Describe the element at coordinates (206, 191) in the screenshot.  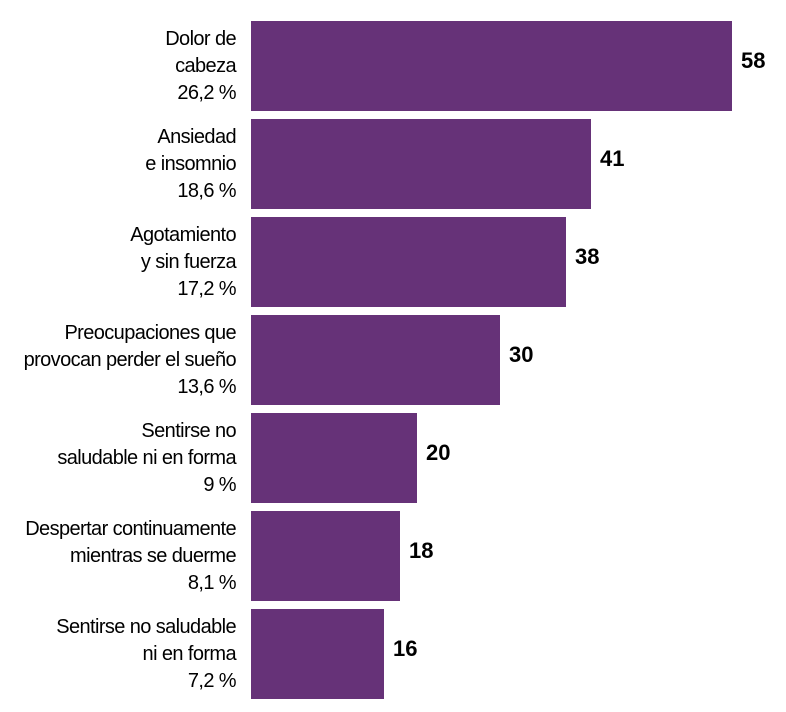
I see `percent-label: 18,6 %` at that location.